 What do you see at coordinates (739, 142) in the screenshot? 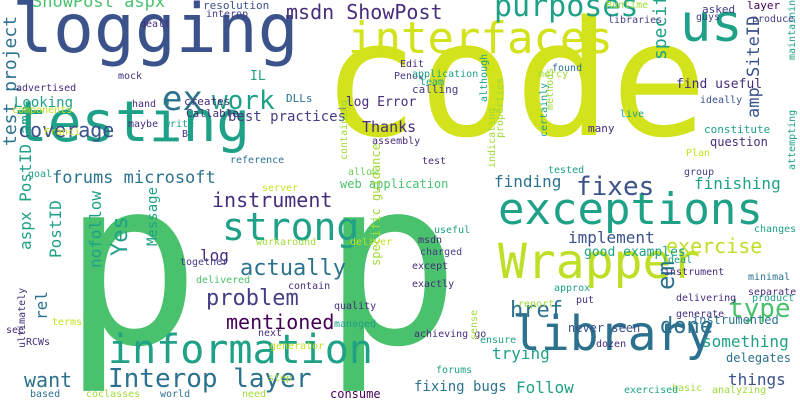
I see `word-question: question` at bounding box center [739, 142].